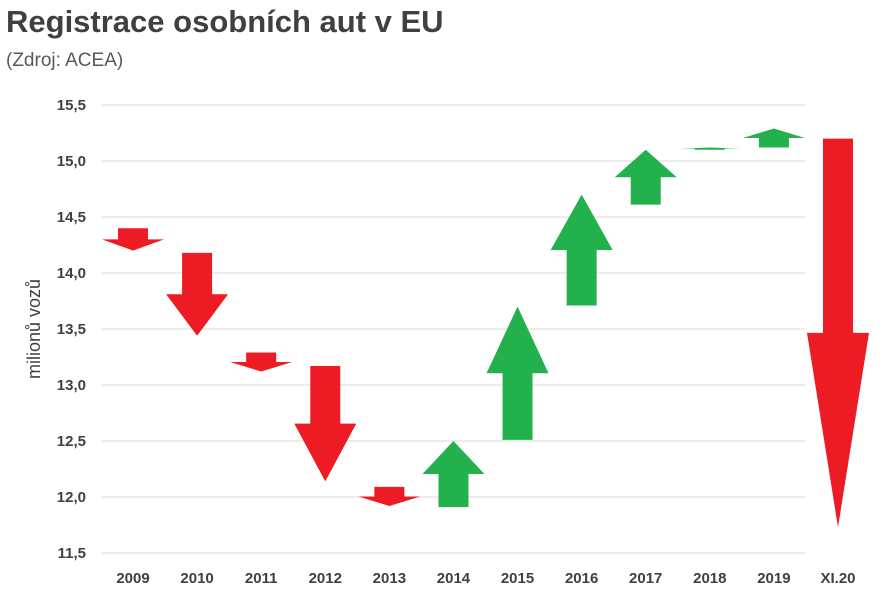 The width and height of the screenshot is (884, 596). What do you see at coordinates (645, 578) in the screenshot?
I see `x-tick-label: 2017` at bounding box center [645, 578].